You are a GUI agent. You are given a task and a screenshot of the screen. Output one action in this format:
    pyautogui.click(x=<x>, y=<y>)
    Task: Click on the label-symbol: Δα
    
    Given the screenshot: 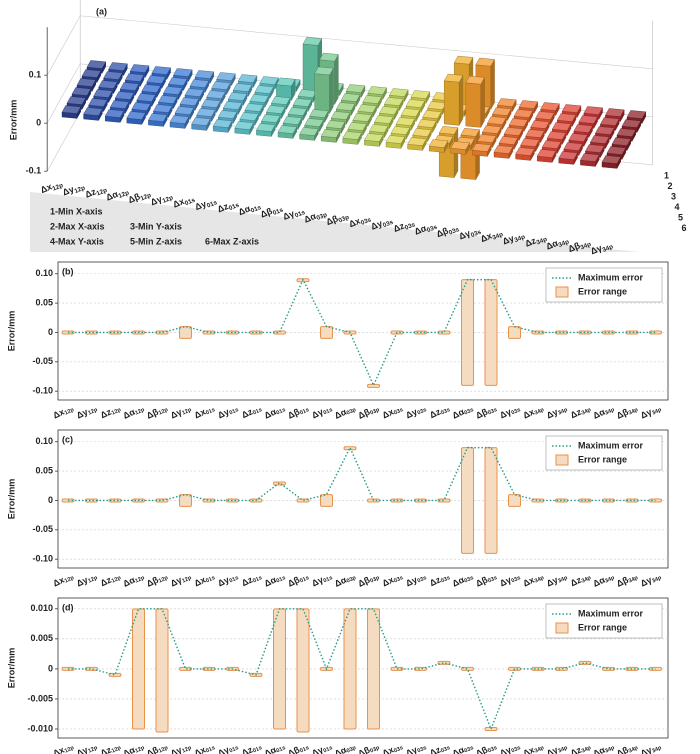 What is the action you would take?
    pyautogui.click(x=341, y=414)
    